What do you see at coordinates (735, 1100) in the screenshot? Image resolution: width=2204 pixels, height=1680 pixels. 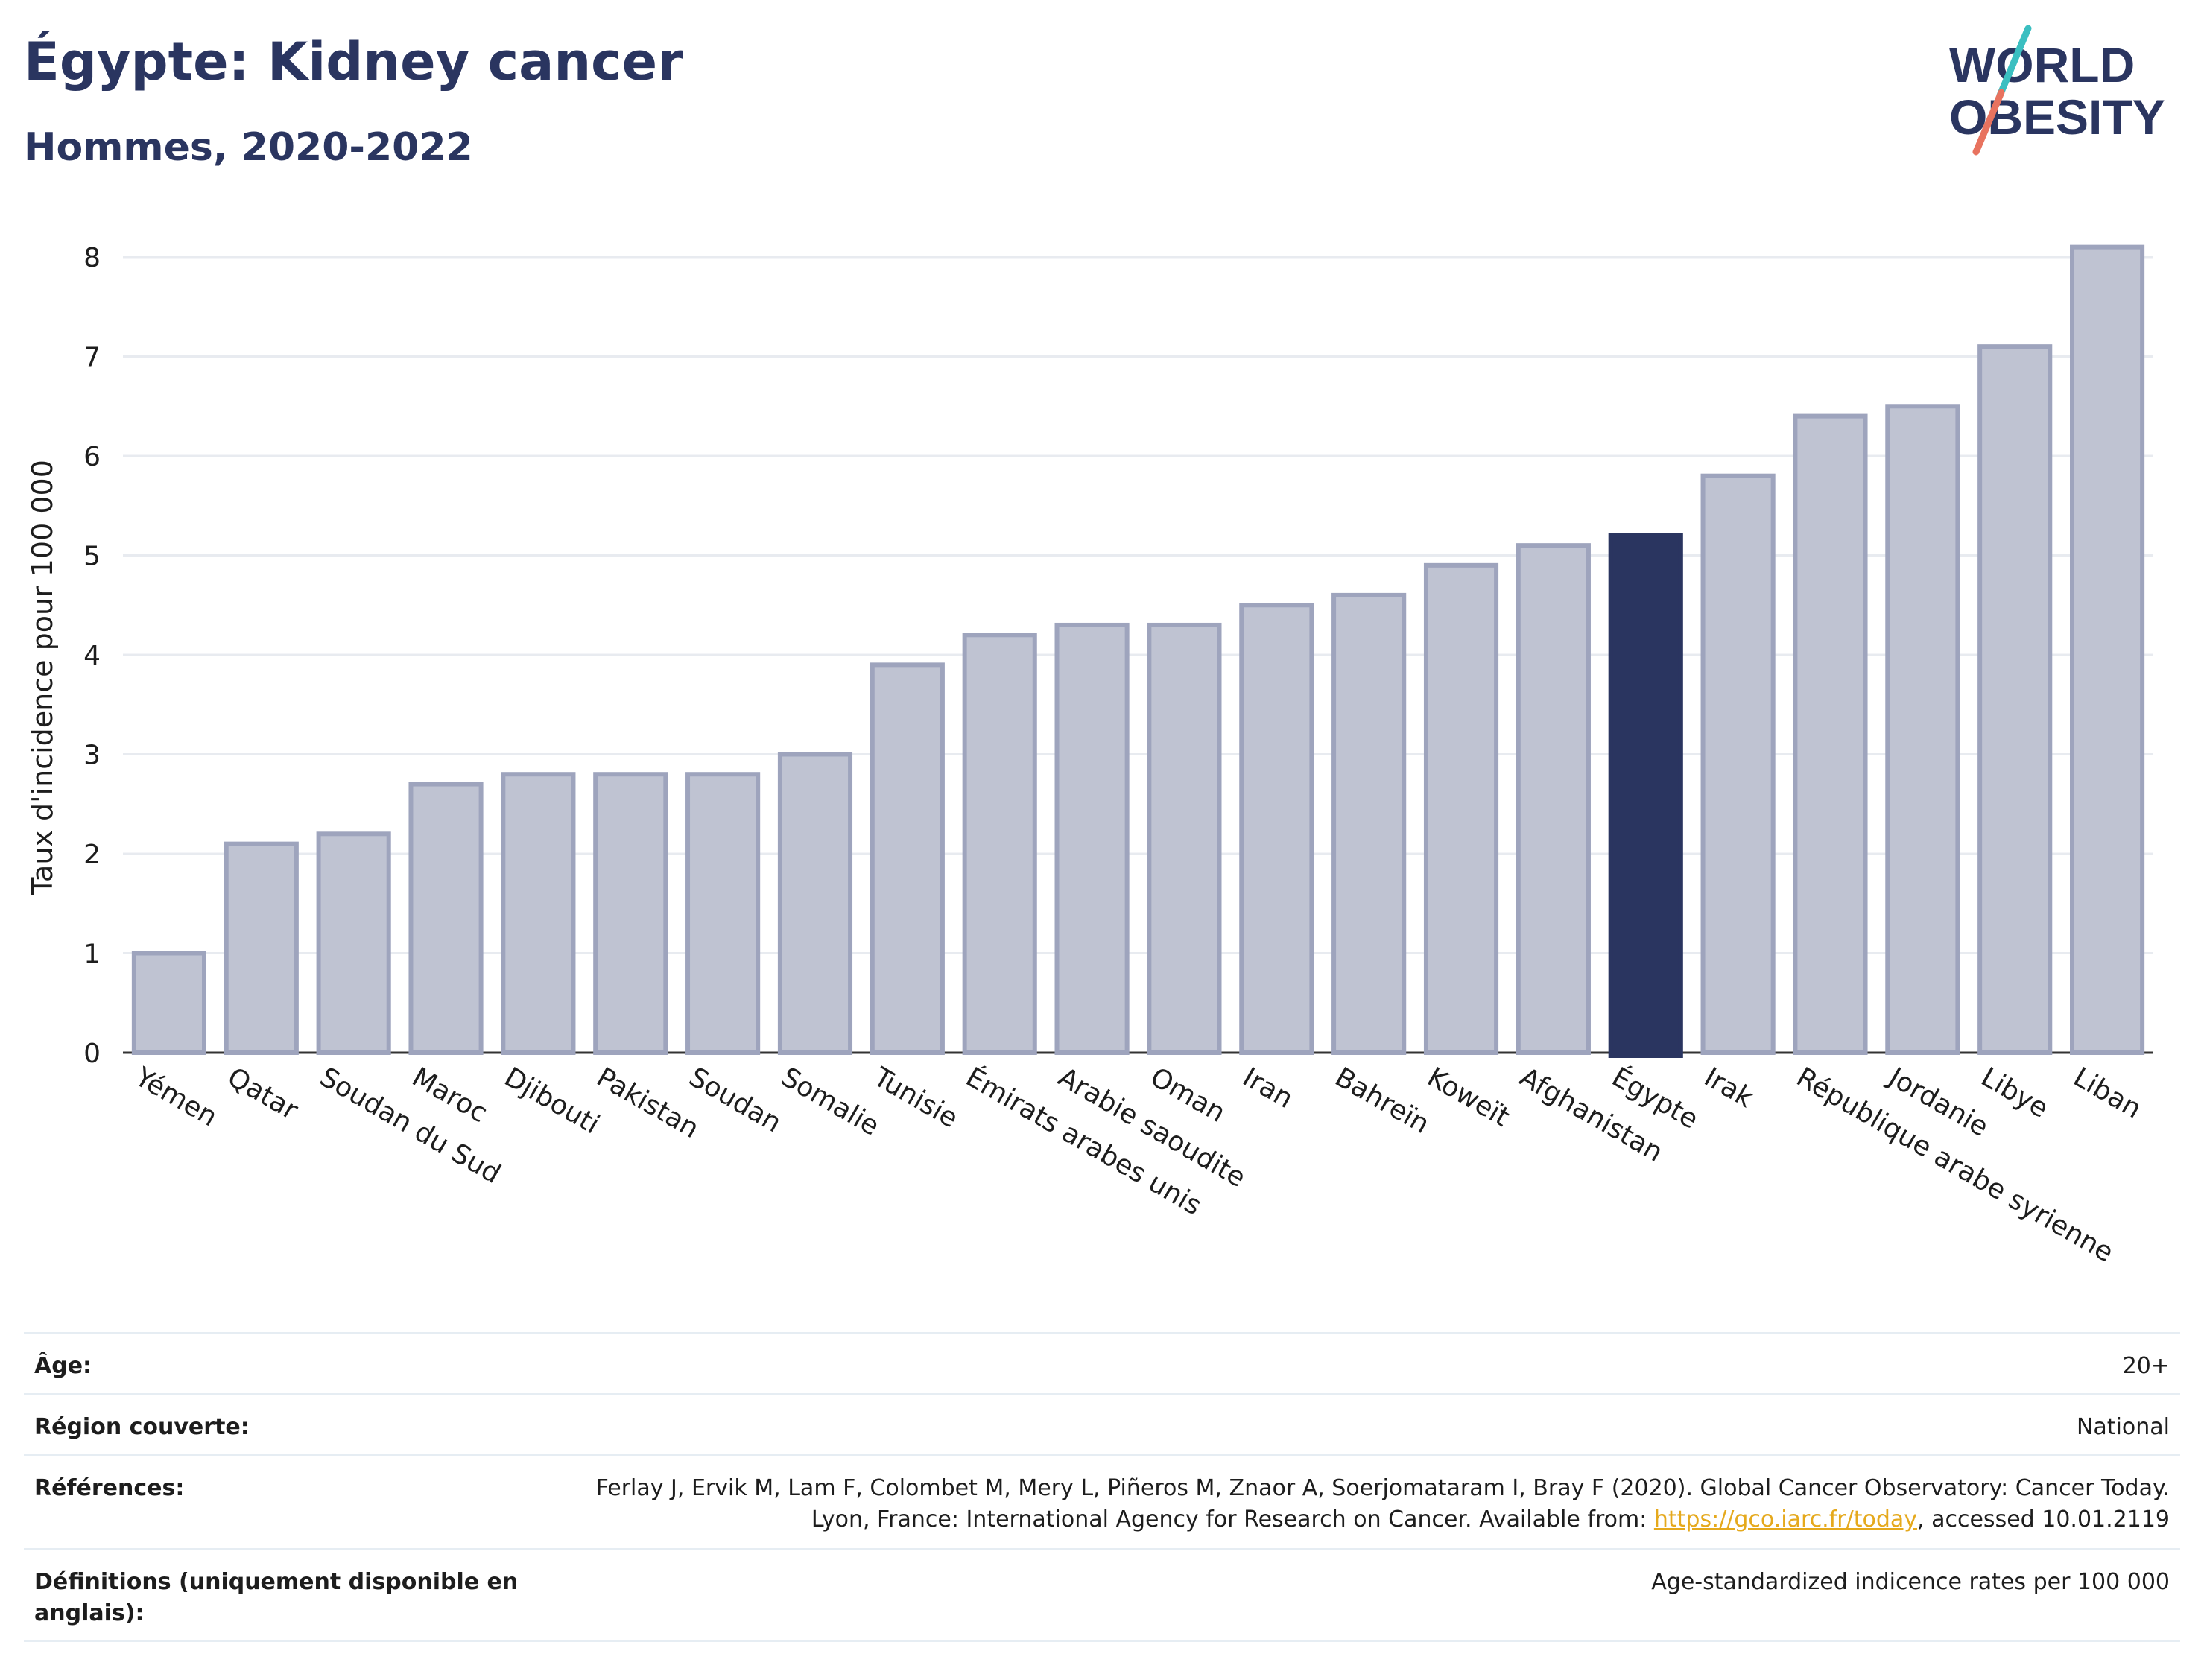 I see `x-tick-label: Soudan` at bounding box center [735, 1100].